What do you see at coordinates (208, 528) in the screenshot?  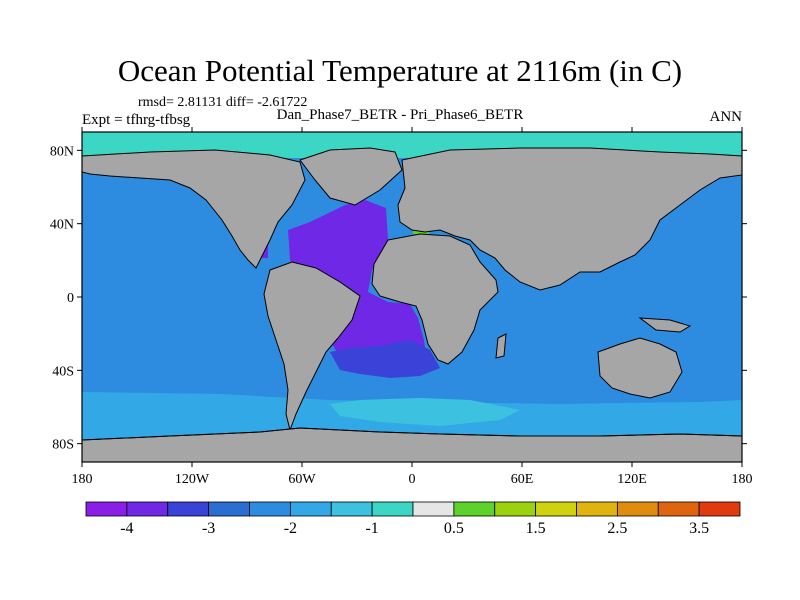 I see `colorbar-label: -3` at bounding box center [208, 528].